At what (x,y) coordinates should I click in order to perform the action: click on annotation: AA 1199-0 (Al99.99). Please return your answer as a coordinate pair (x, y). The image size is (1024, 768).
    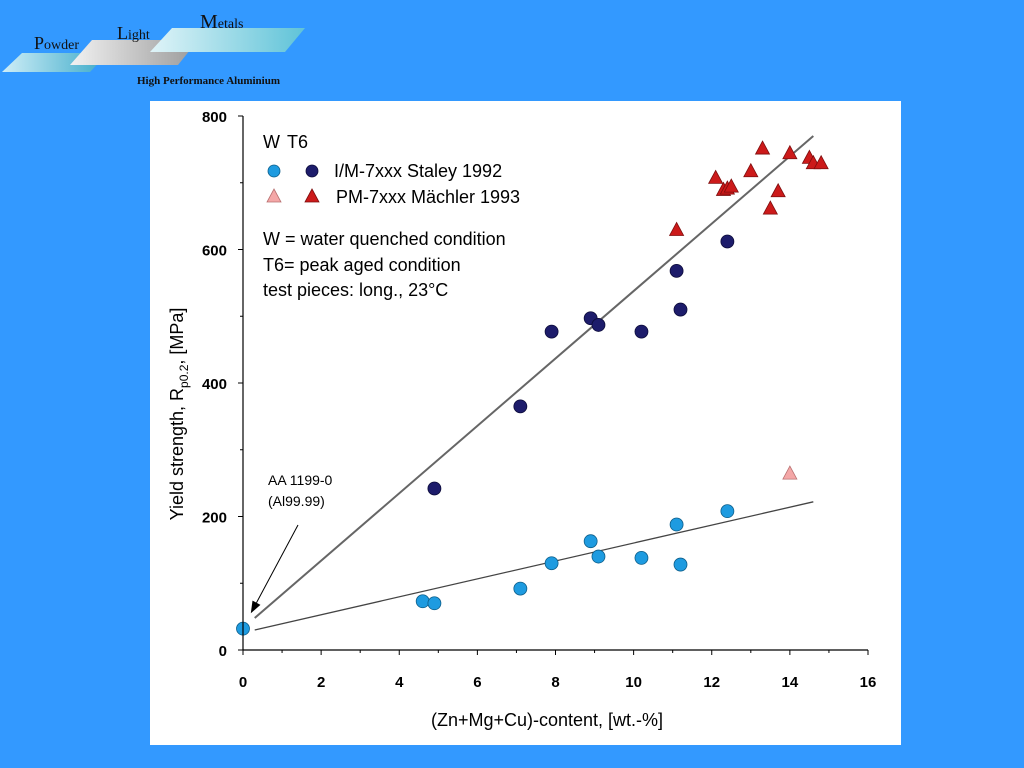
    Looking at the image, I should click on (291, 543).